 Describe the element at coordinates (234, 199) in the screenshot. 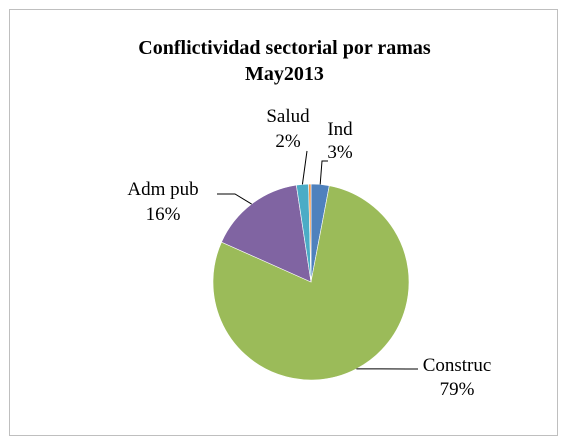

I see `leader-line-admpub` at that location.